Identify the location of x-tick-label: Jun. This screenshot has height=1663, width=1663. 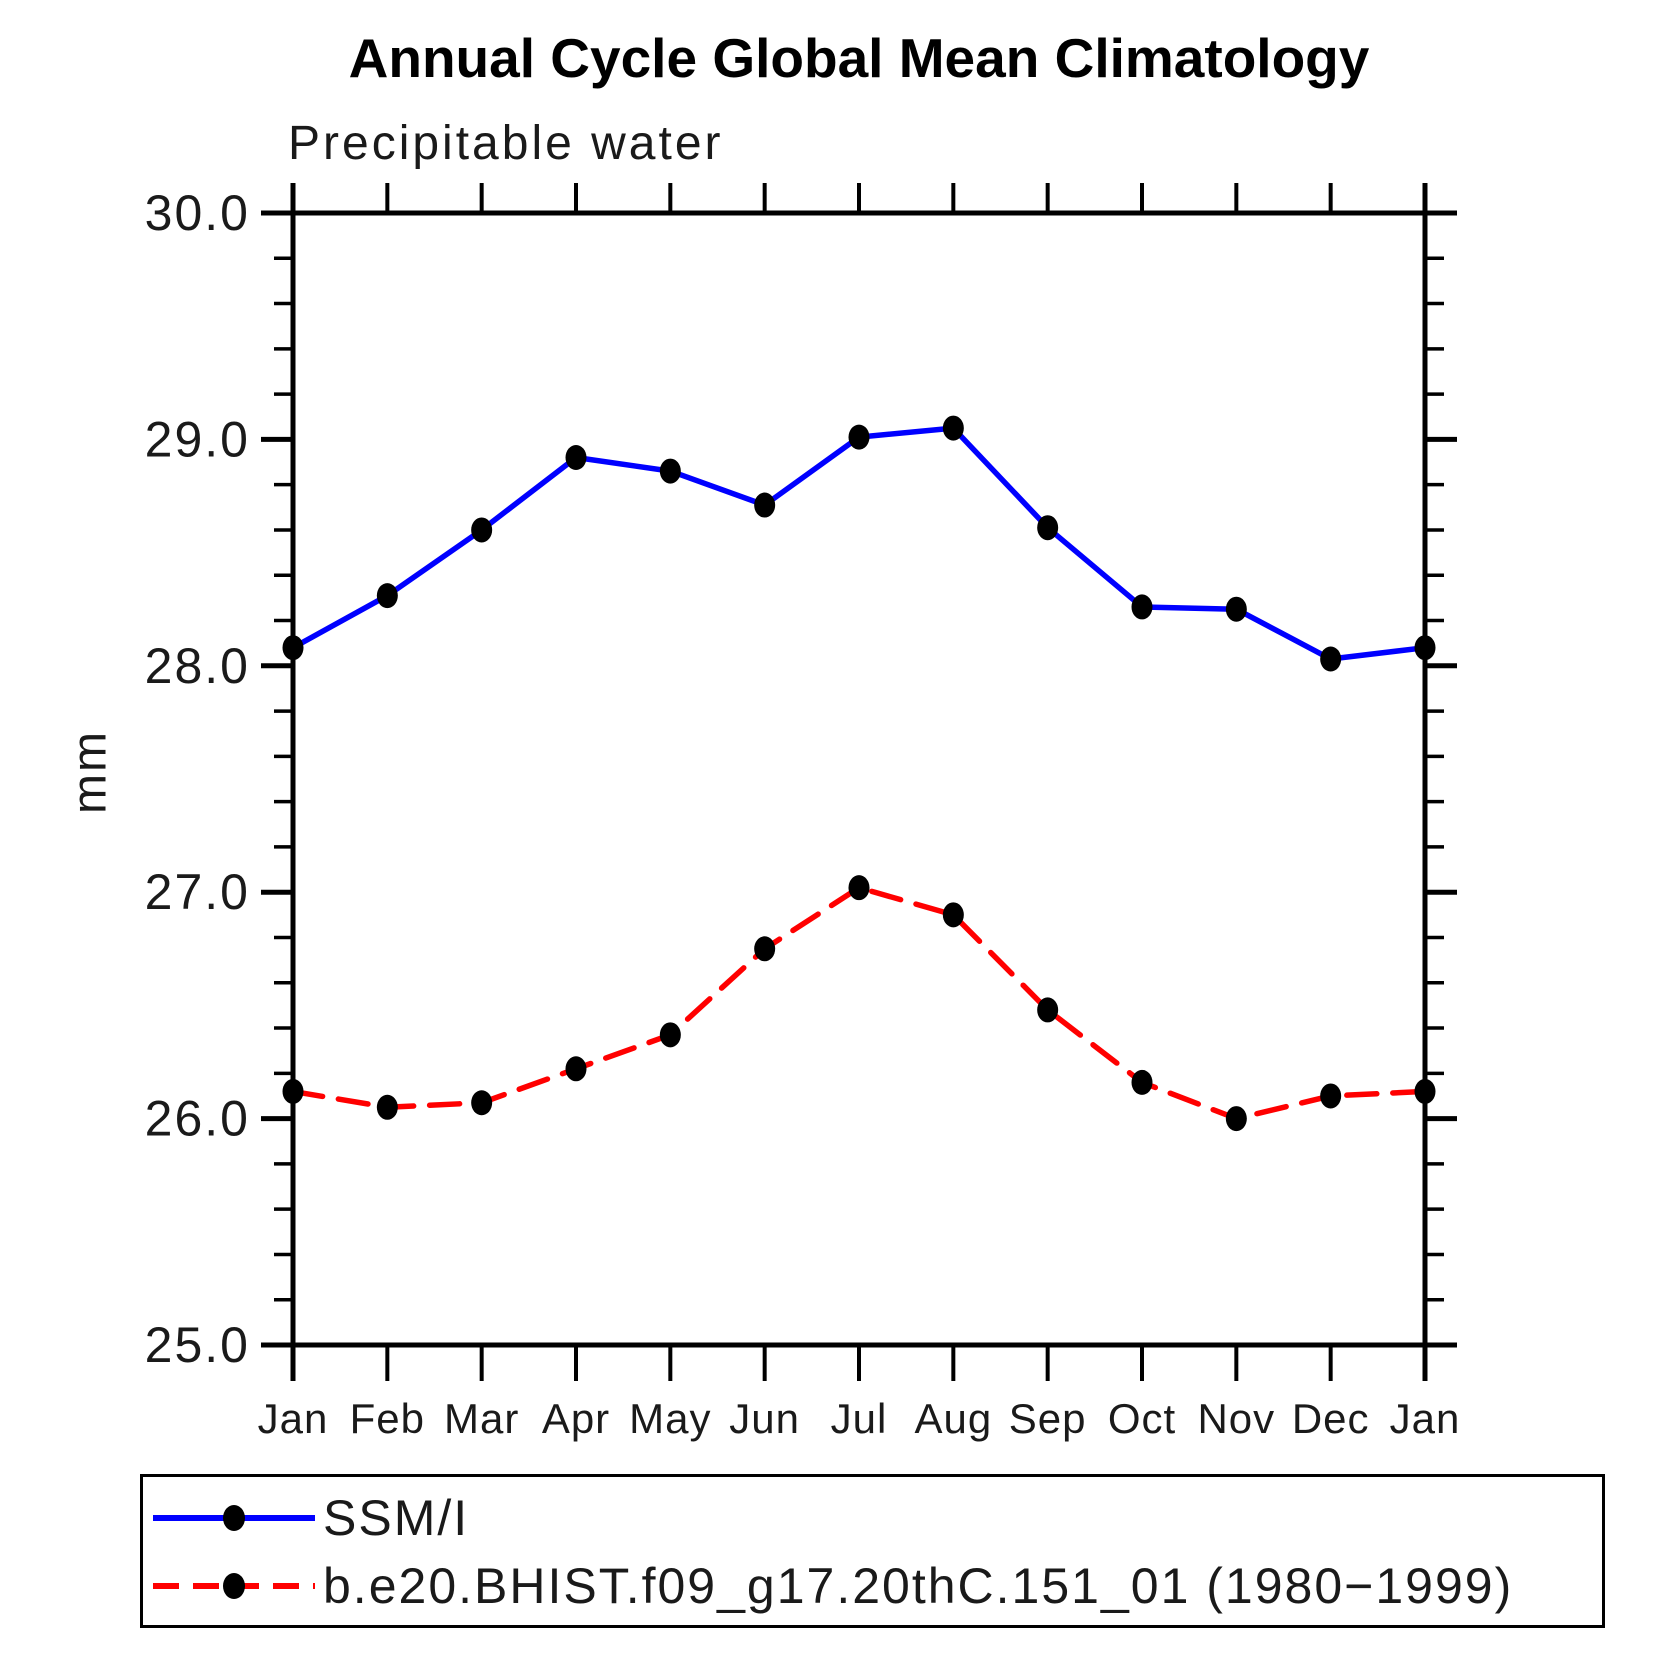
(764, 1418).